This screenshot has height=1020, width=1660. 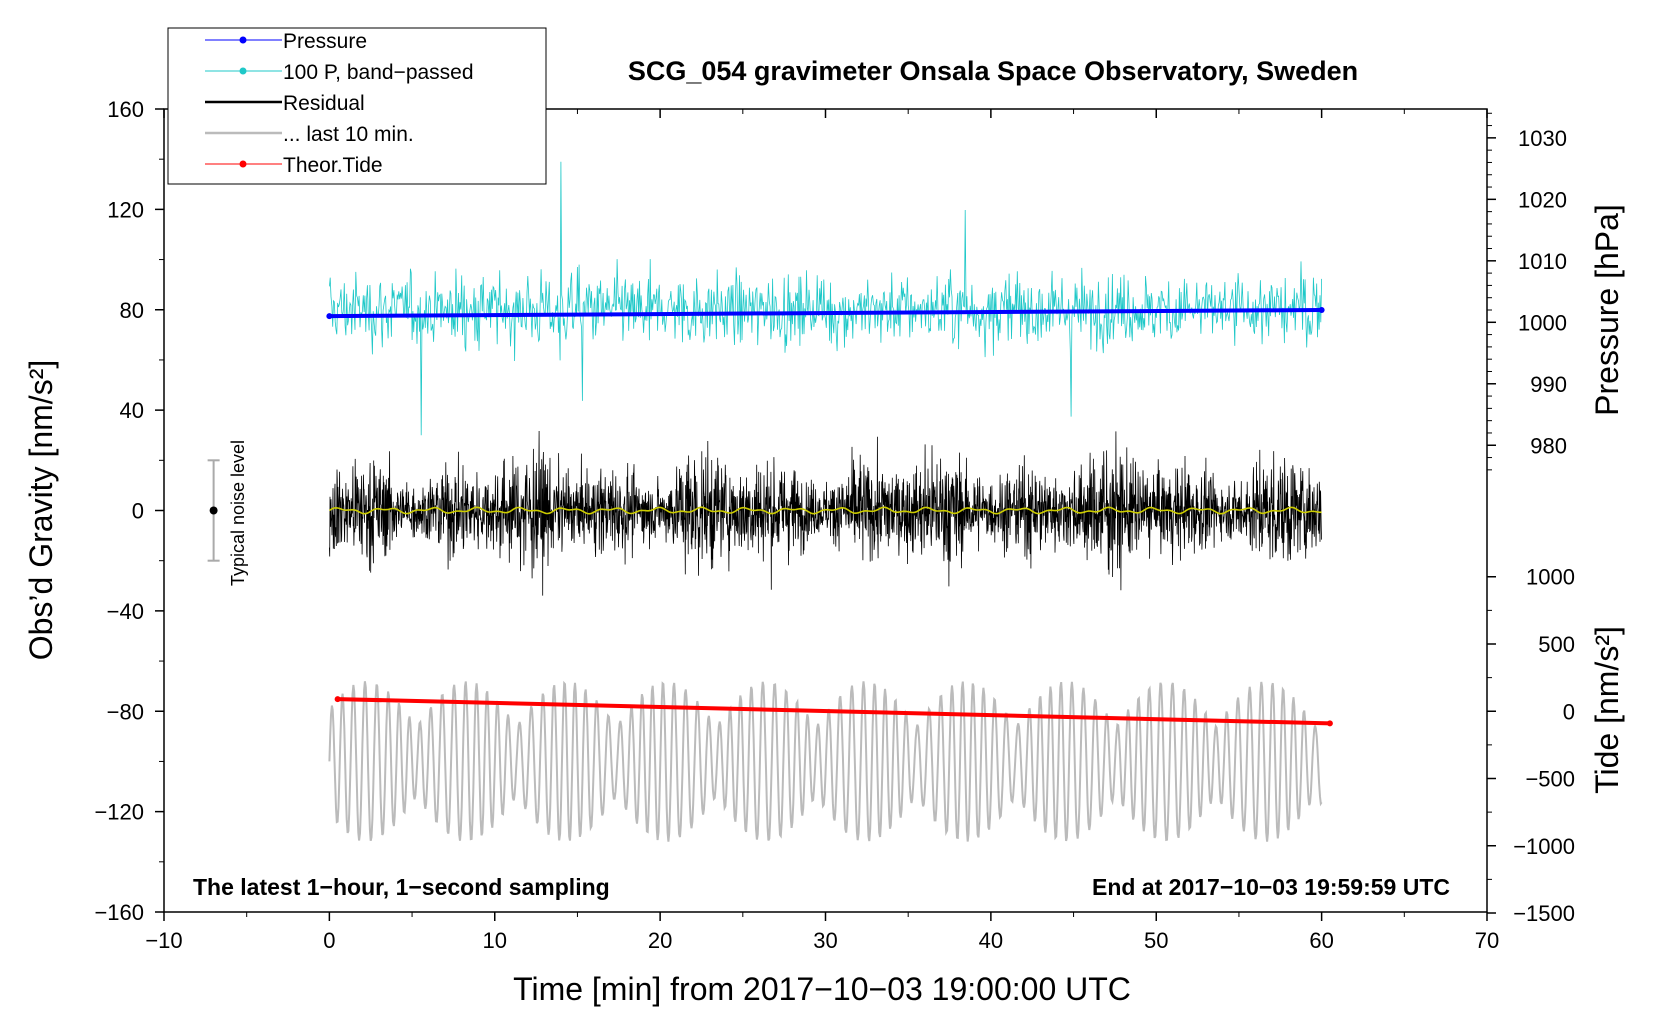 I want to click on annotation-sampling: The latest 1−hour, 1−second sampling, so click(x=401, y=887).